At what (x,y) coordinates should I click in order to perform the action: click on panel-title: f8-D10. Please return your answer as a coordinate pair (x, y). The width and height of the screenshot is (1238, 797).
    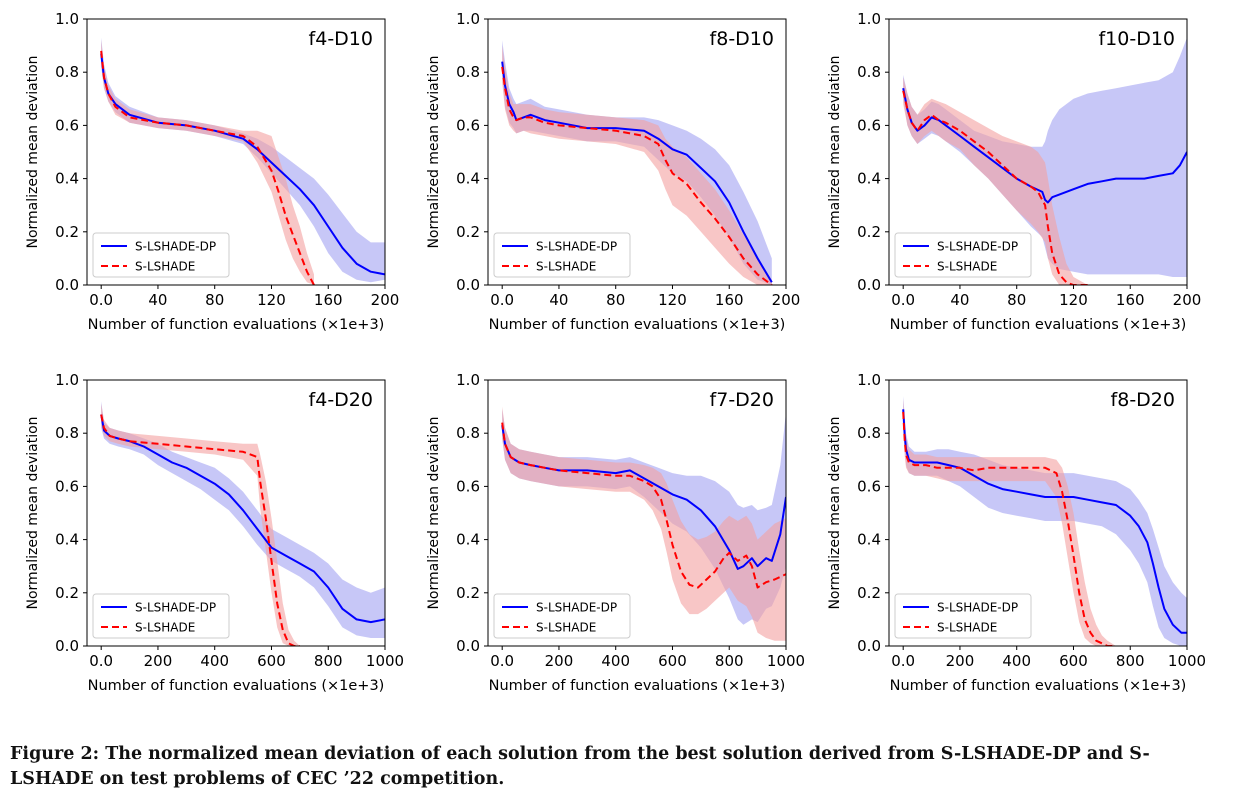
    Looking at the image, I should click on (742, 39).